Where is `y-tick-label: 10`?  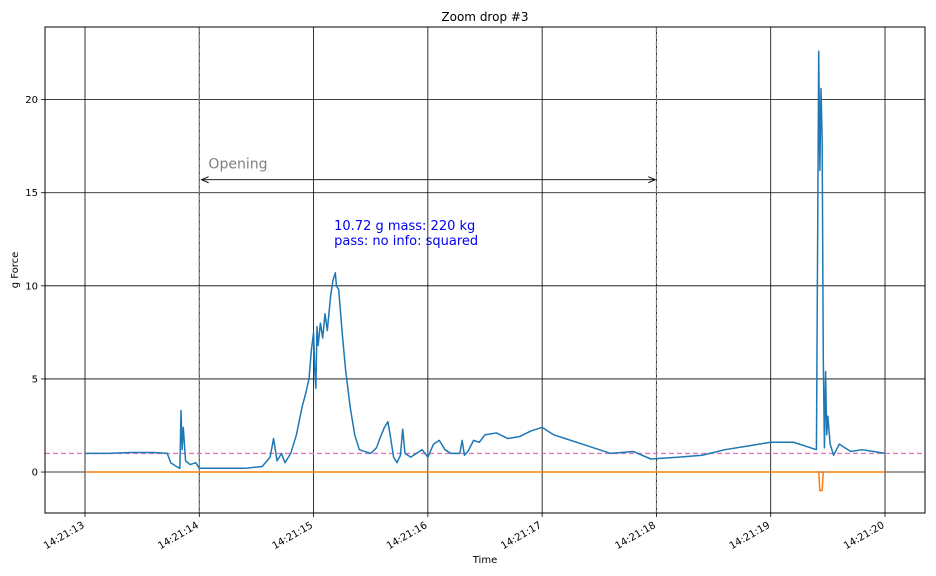
y-tick-label: 10 is located at coordinates (31, 286).